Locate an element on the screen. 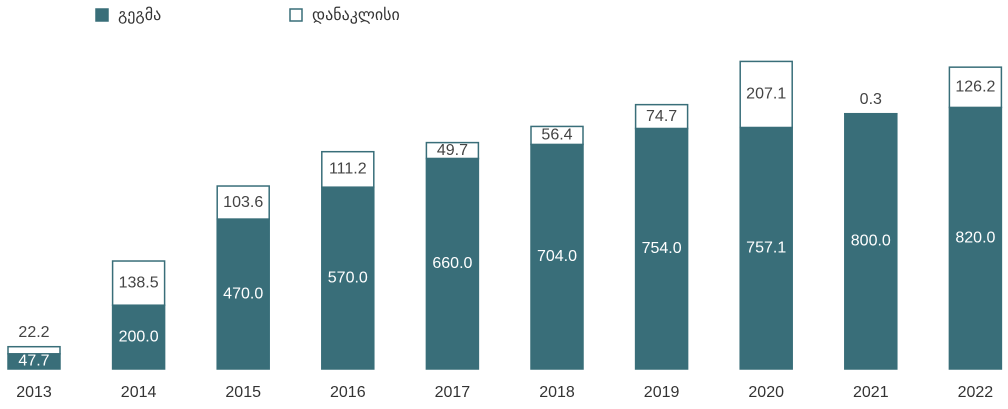 This screenshot has width=1008, height=409. value-label: 49.7 is located at coordinates (452, 150).